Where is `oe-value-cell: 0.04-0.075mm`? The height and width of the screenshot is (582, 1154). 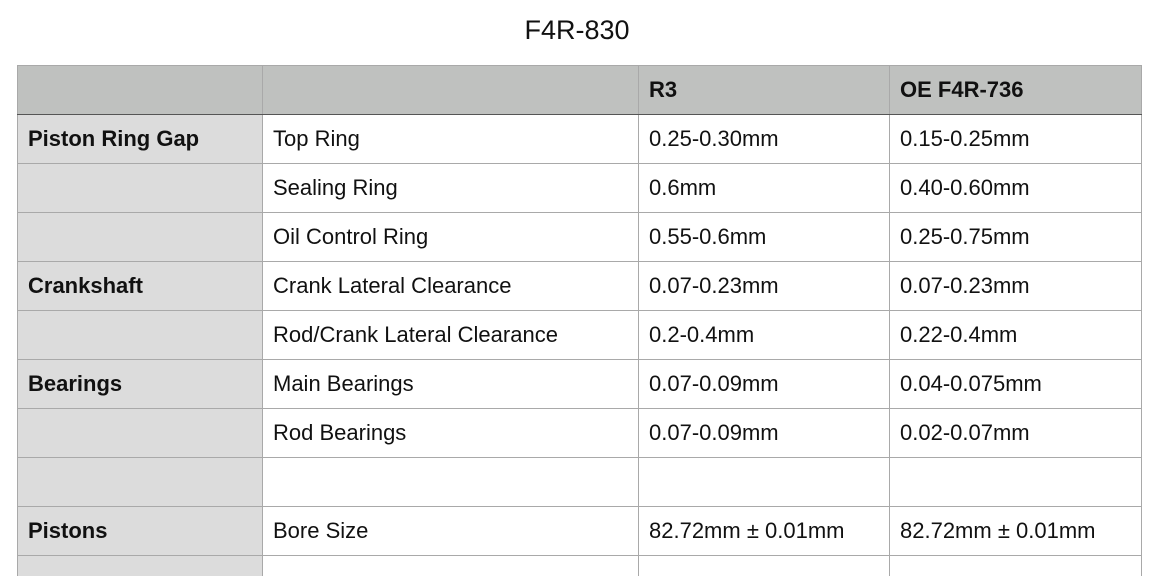 oe-value-cell: 0.04-0.075mm is located at coordinates (1015, 384).